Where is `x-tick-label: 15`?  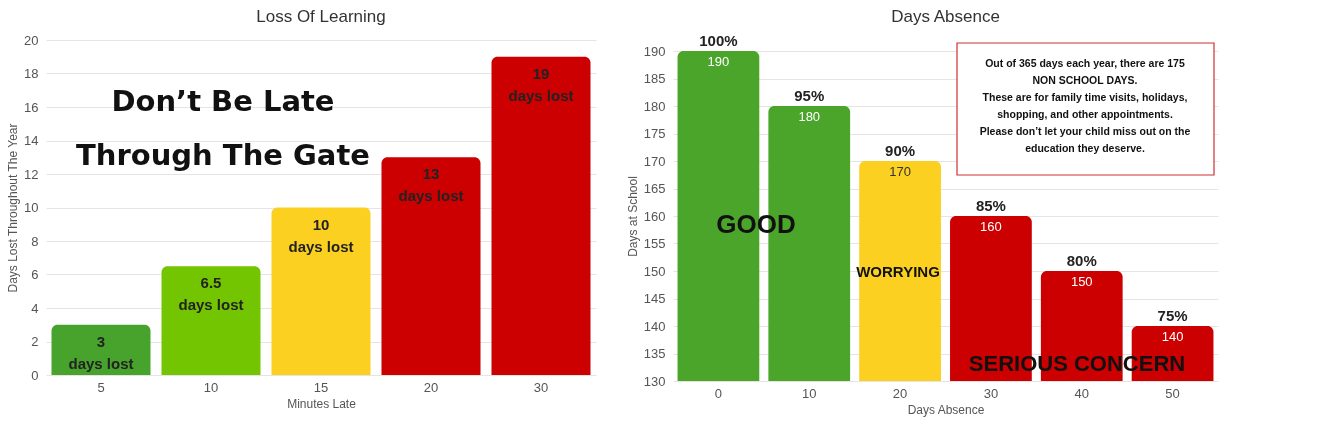 x-tick-label: 15 is located at coordinates (321, 387).